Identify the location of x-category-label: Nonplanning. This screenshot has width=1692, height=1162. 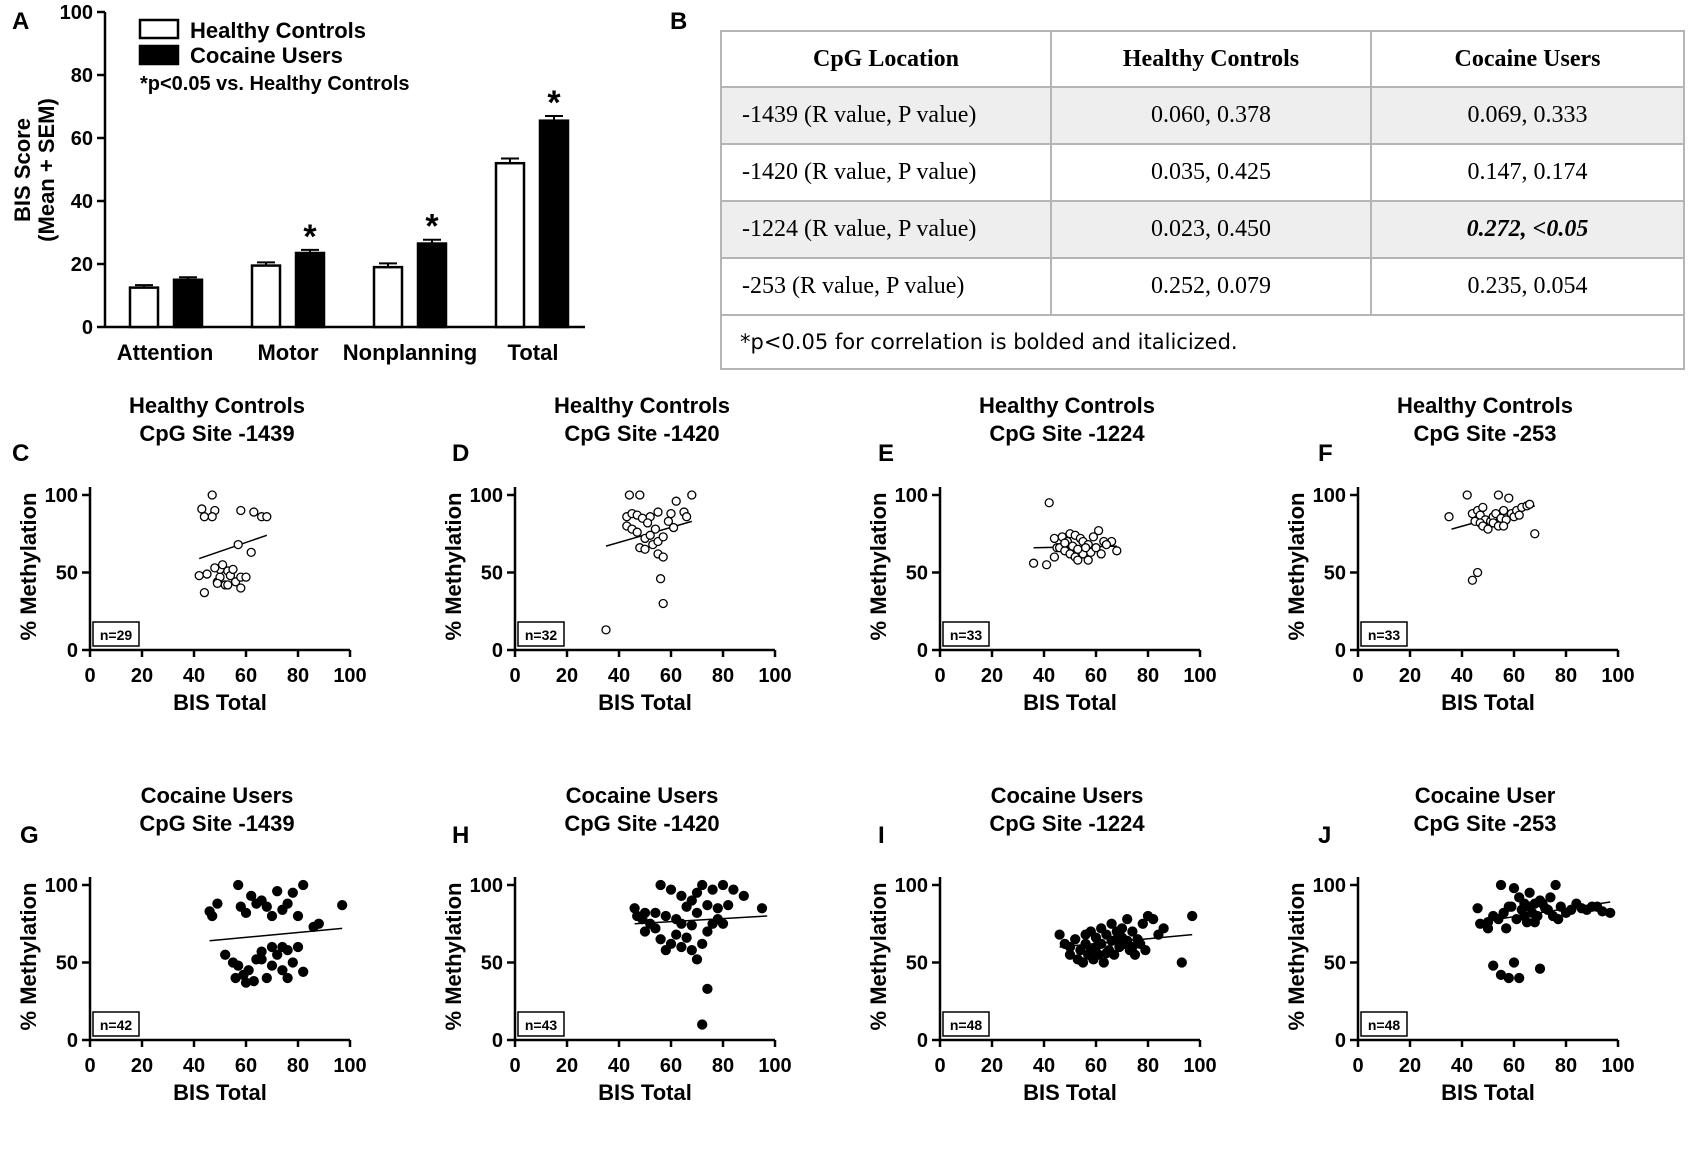
(410, 352).